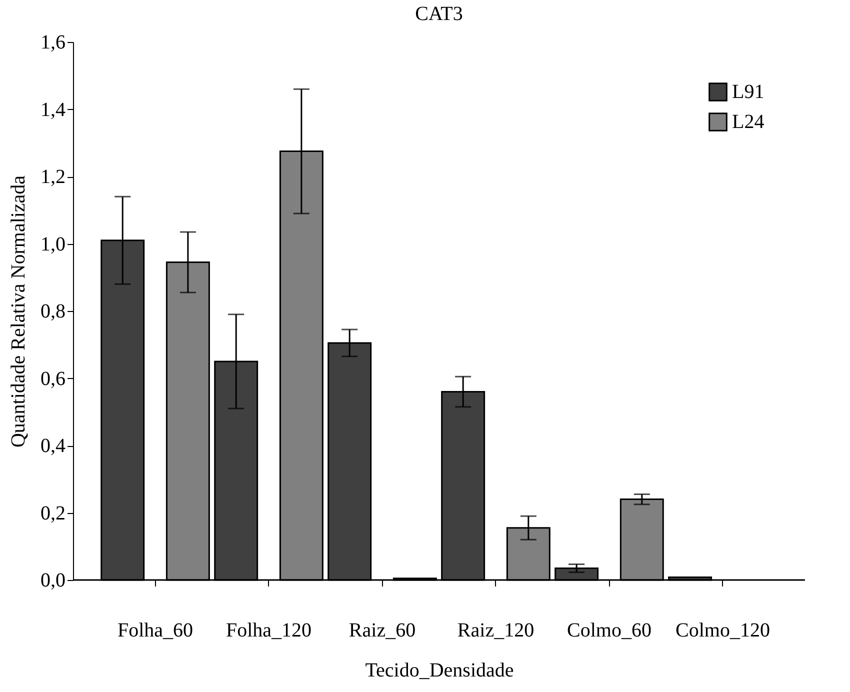 Image resolution: width=850 pixels, height=692 pixels. Describe the element at coordinates (19, 311) in the screenshot. I see `y-axis-title: Quantidade Relativa Normalizada` at that location.